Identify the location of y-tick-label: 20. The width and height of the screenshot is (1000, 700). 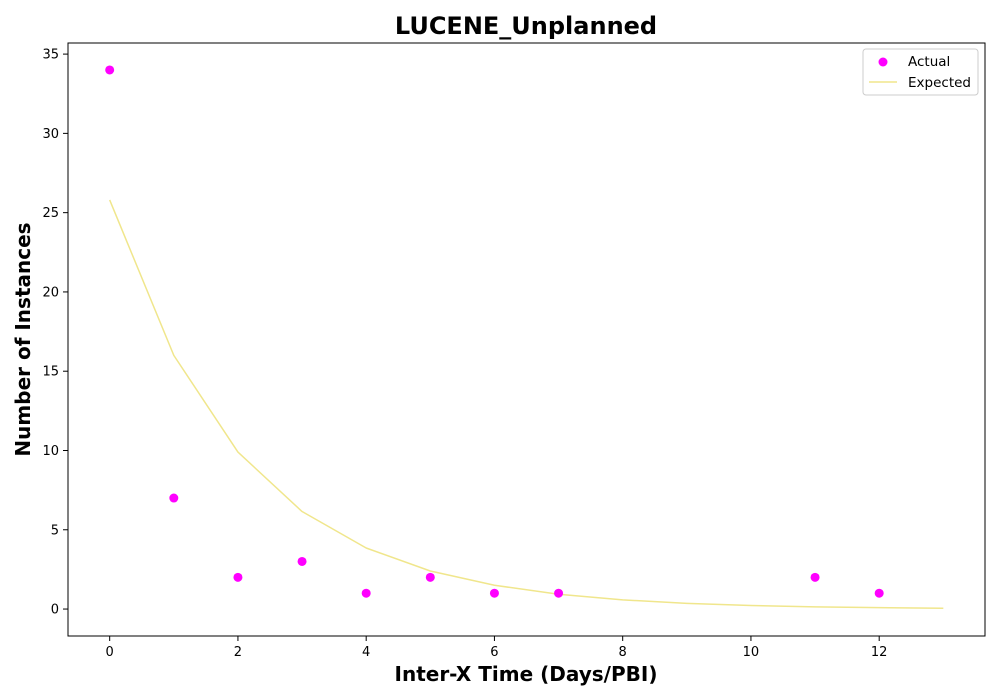
(50, 292).